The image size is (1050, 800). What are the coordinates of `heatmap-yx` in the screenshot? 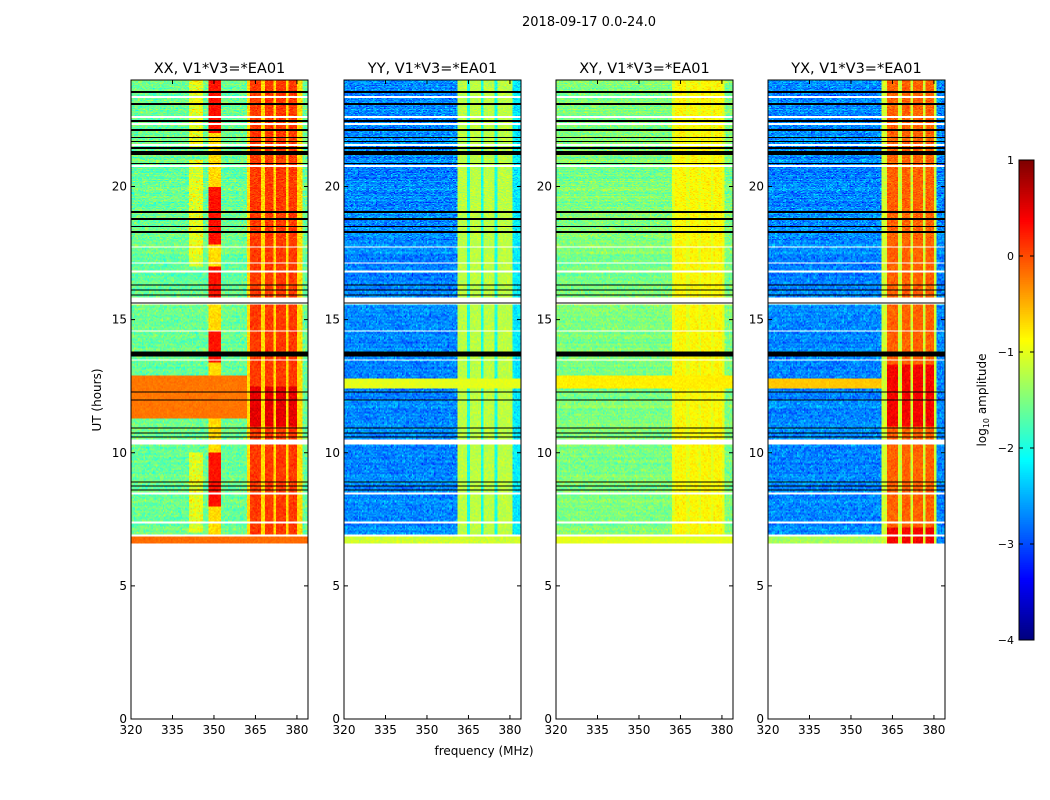 It's located at (856, 399).